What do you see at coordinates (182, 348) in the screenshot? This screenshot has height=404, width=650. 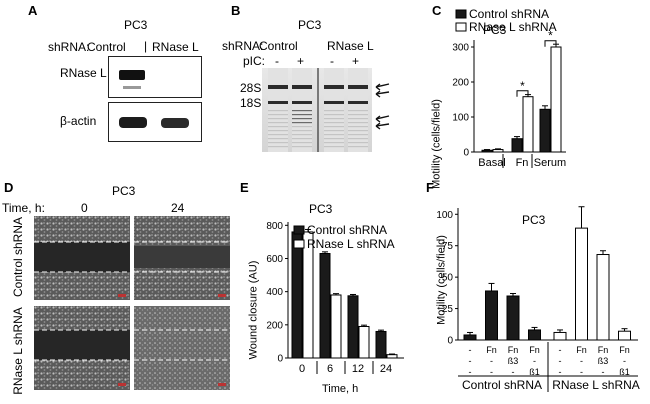 I see `wound-rnasel-24h` at bounding box center [182, 348].